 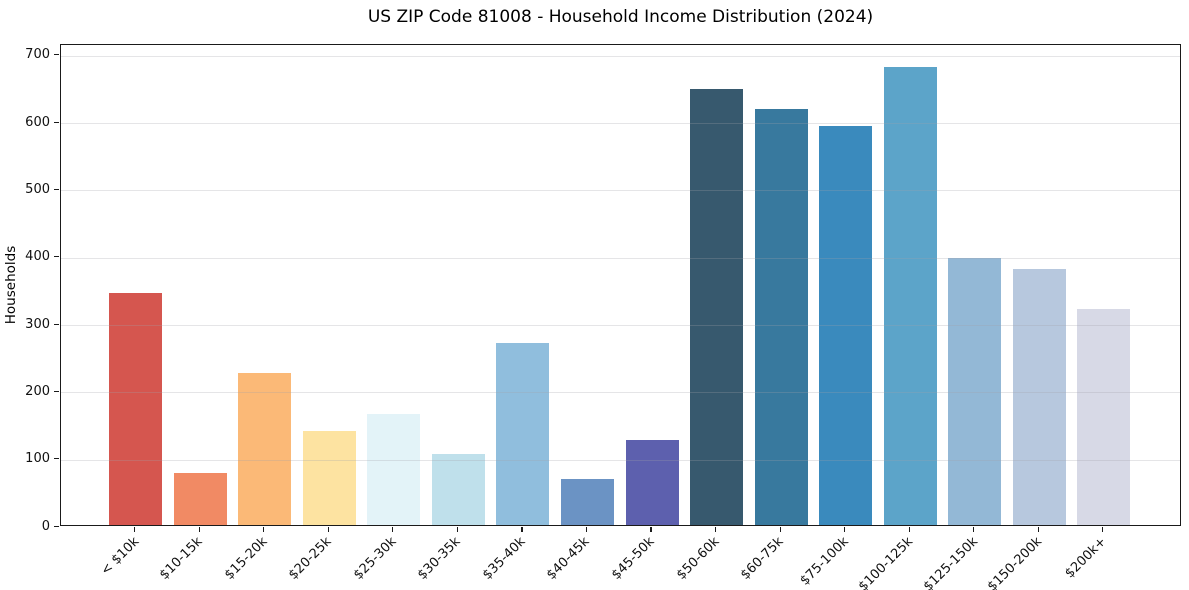 What do you see at coordinates (181, 558) in the screenshot?
I see `x-tick-label-10-15k: $10-15k` at bounding box center [181, 558].